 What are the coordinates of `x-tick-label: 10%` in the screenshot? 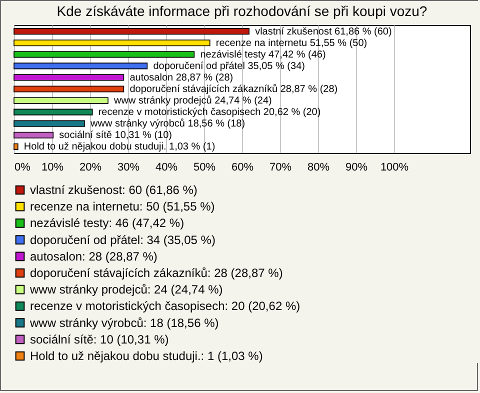 It's located at (52, 168).